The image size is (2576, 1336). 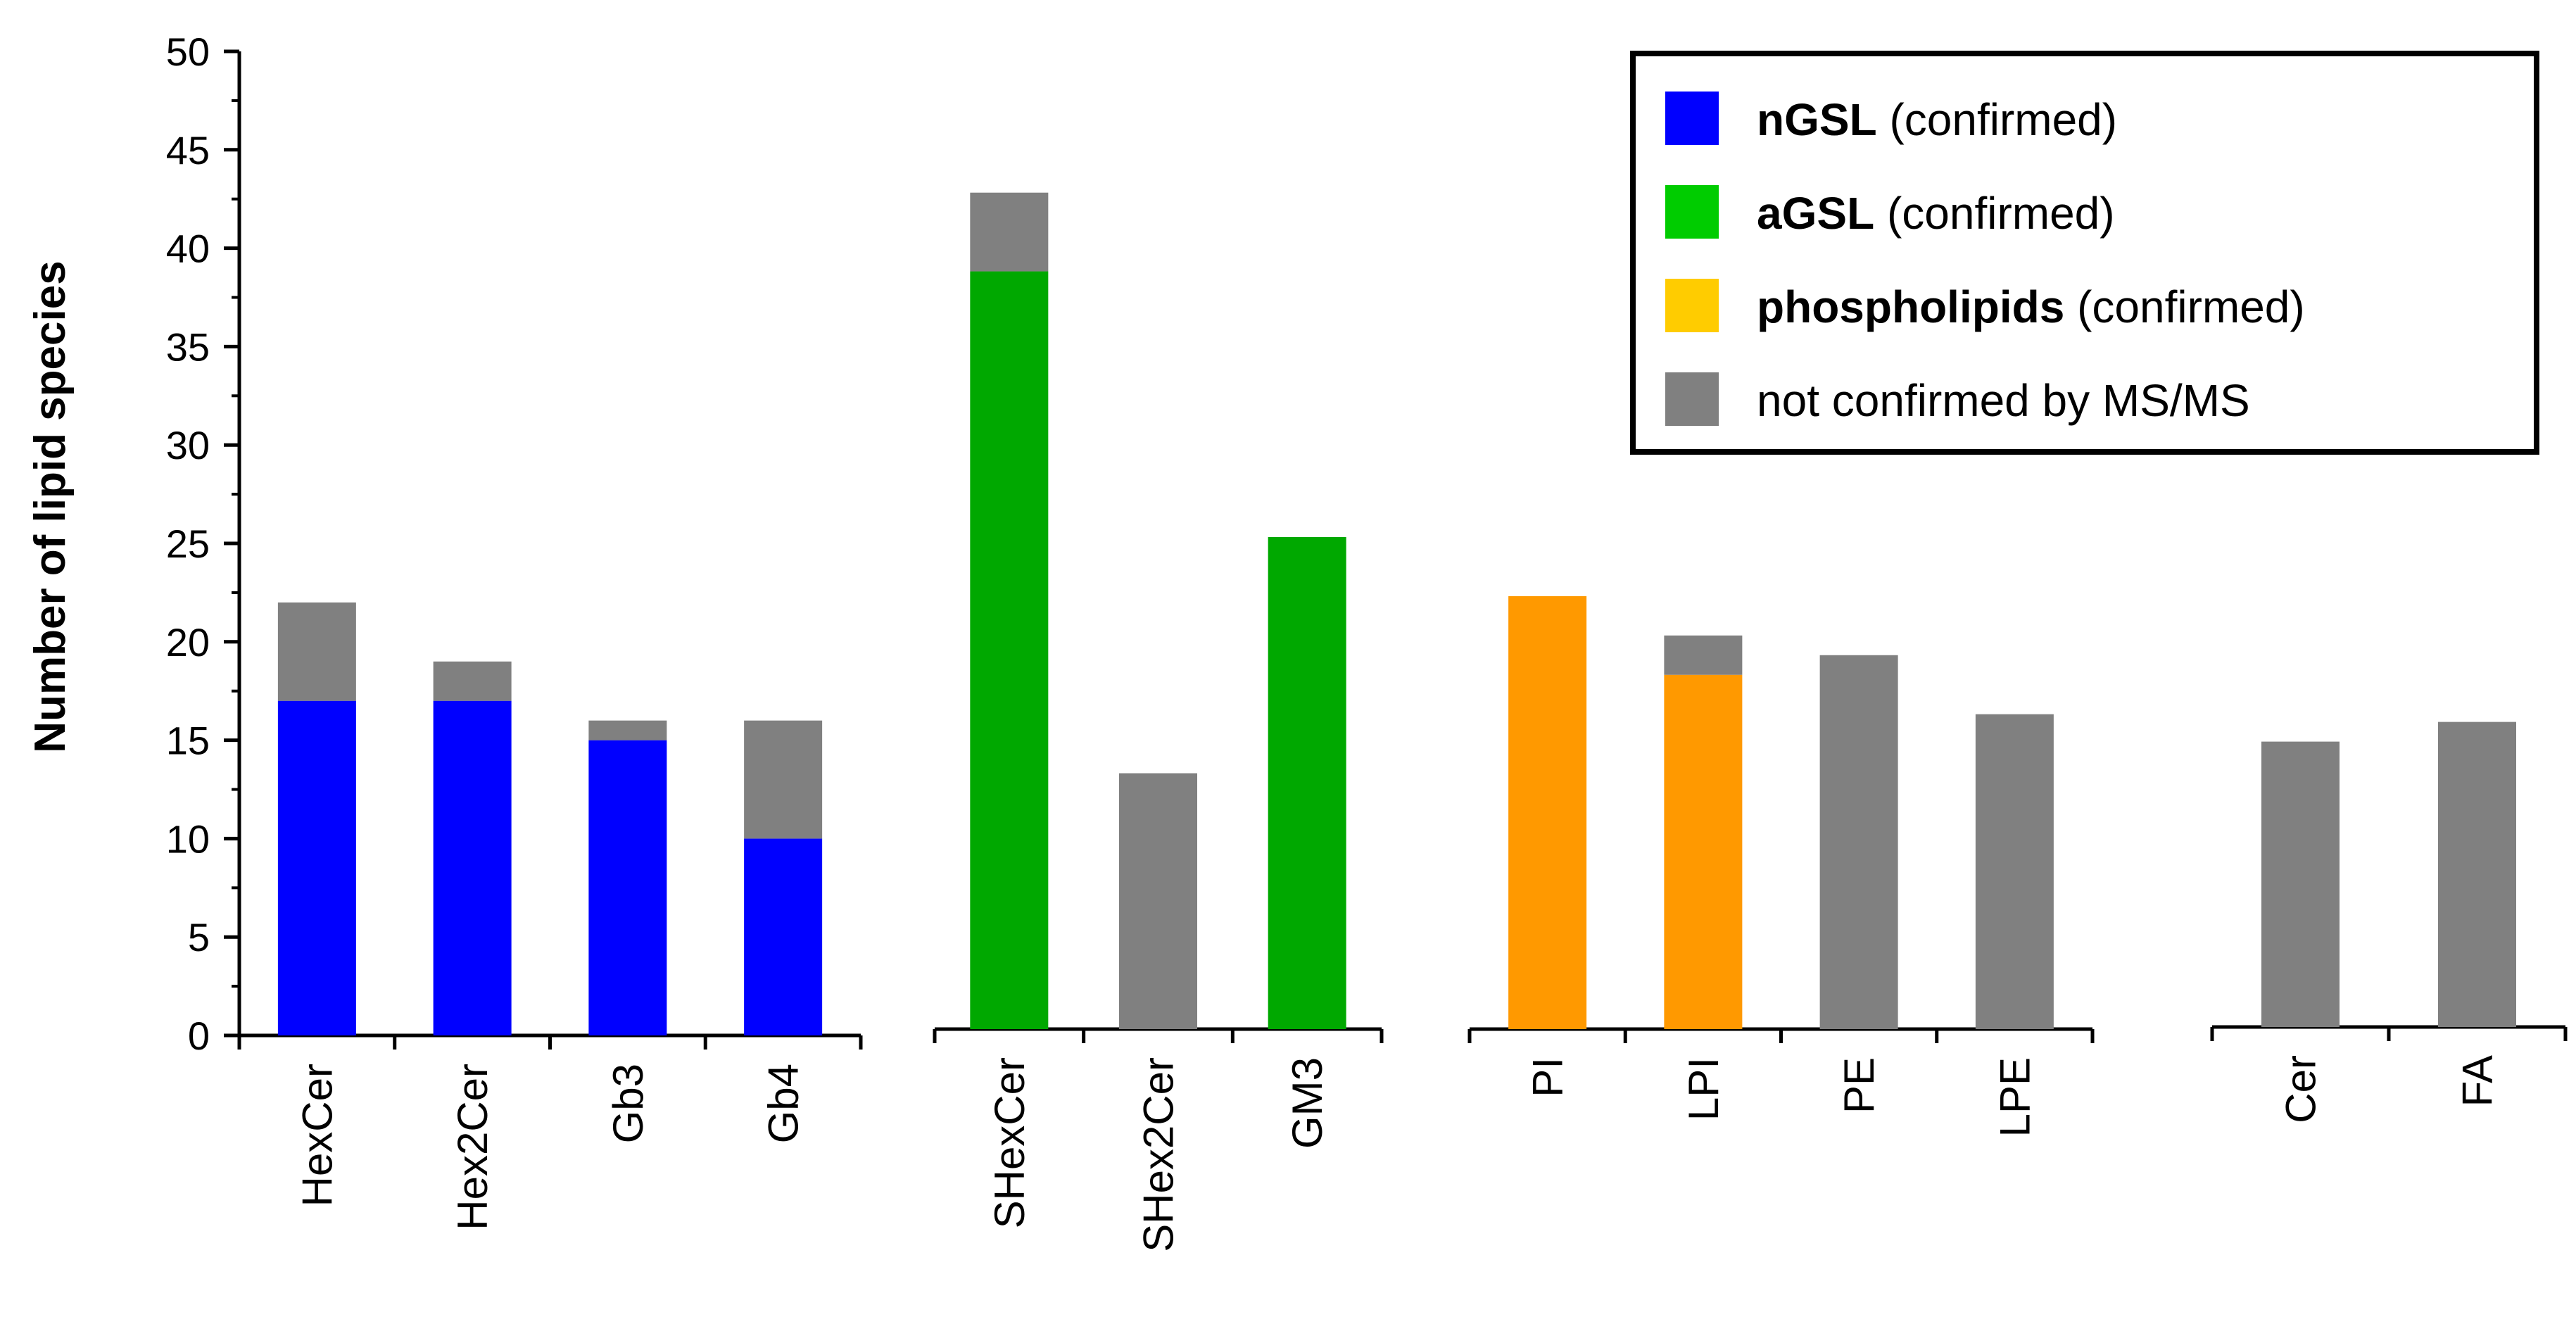 I want to click on x-category-label: SHex2Cer, so click(x=1158, y=1154).